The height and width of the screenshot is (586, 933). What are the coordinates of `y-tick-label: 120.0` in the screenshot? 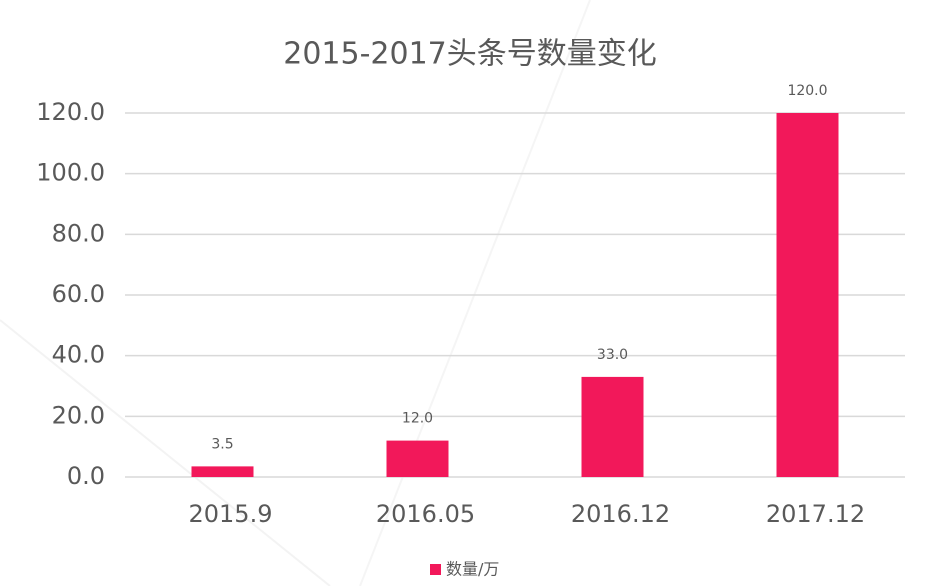 It's located at (70, 112).